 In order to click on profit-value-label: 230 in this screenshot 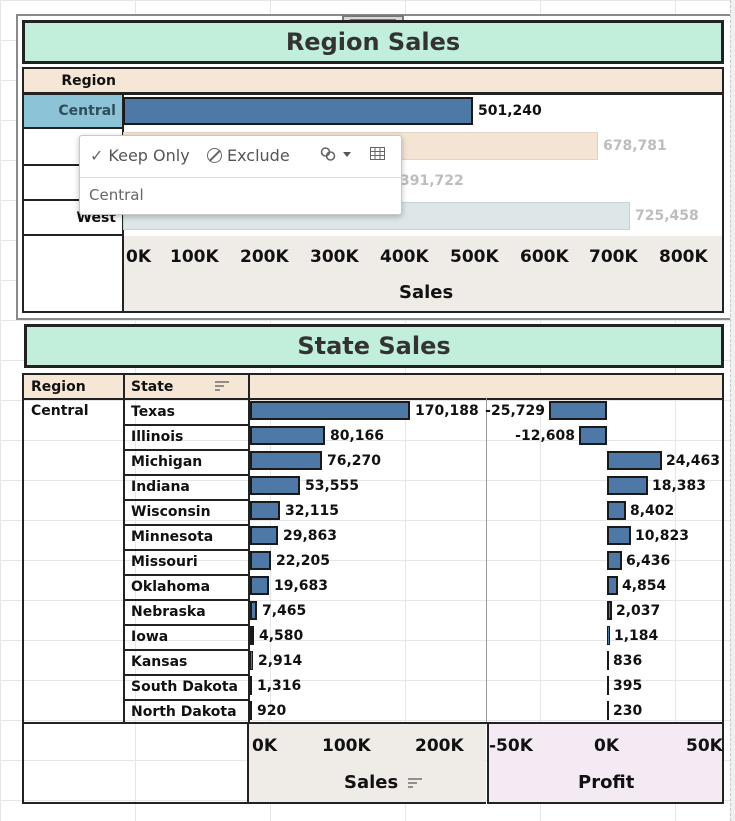, I will do `click(628, 711)`.